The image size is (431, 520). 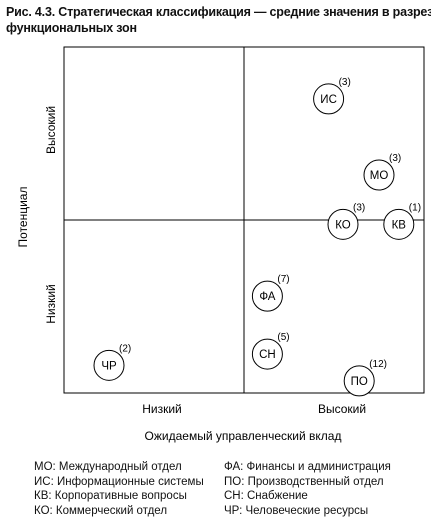 I want to click on legend-item-ko: КО: Коммерческий отдел, so click(x=101, y=510).